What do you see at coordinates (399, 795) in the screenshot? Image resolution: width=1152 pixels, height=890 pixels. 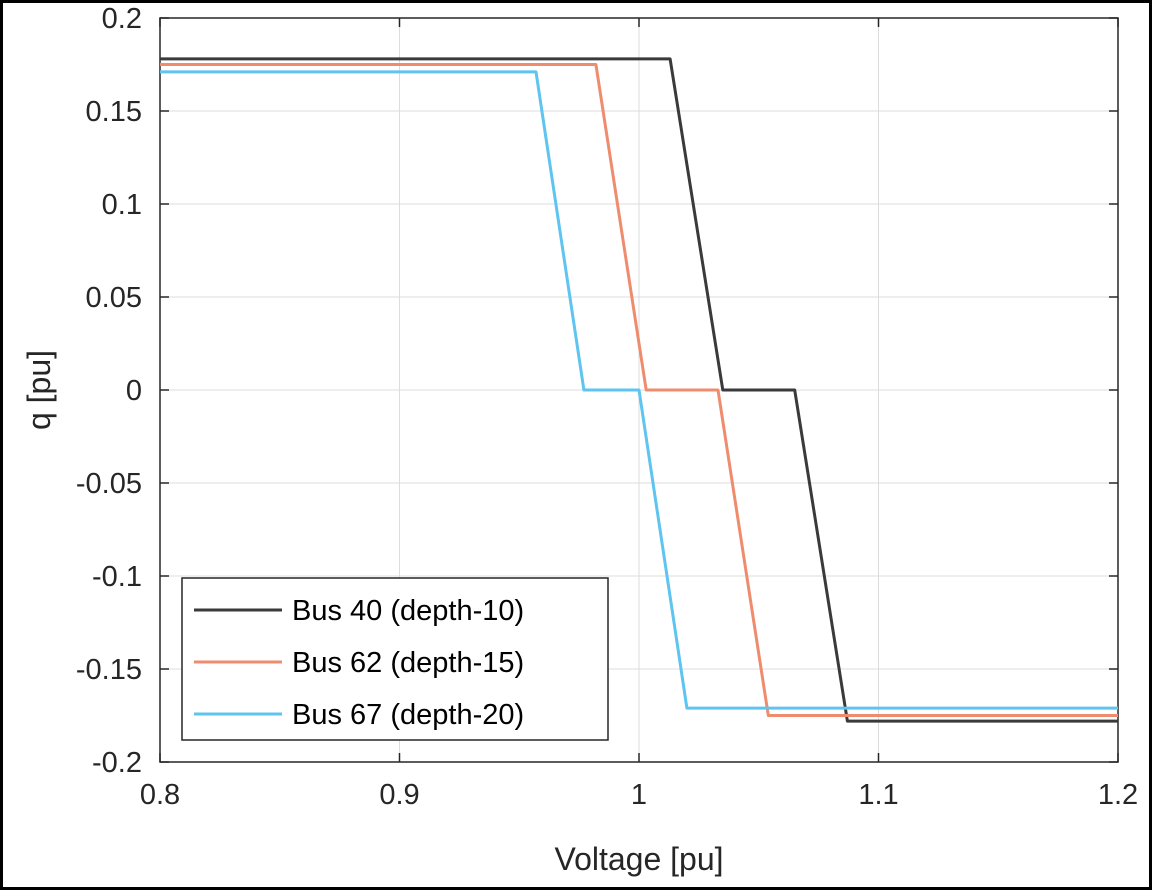 I see `x-tick-label: 0.9` at bounding box center [399, 795].